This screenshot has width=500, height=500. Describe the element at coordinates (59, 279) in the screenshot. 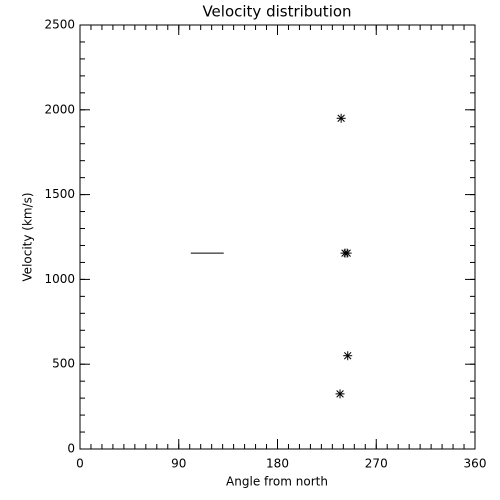

I see `y-tick-label: 1000` at that location.